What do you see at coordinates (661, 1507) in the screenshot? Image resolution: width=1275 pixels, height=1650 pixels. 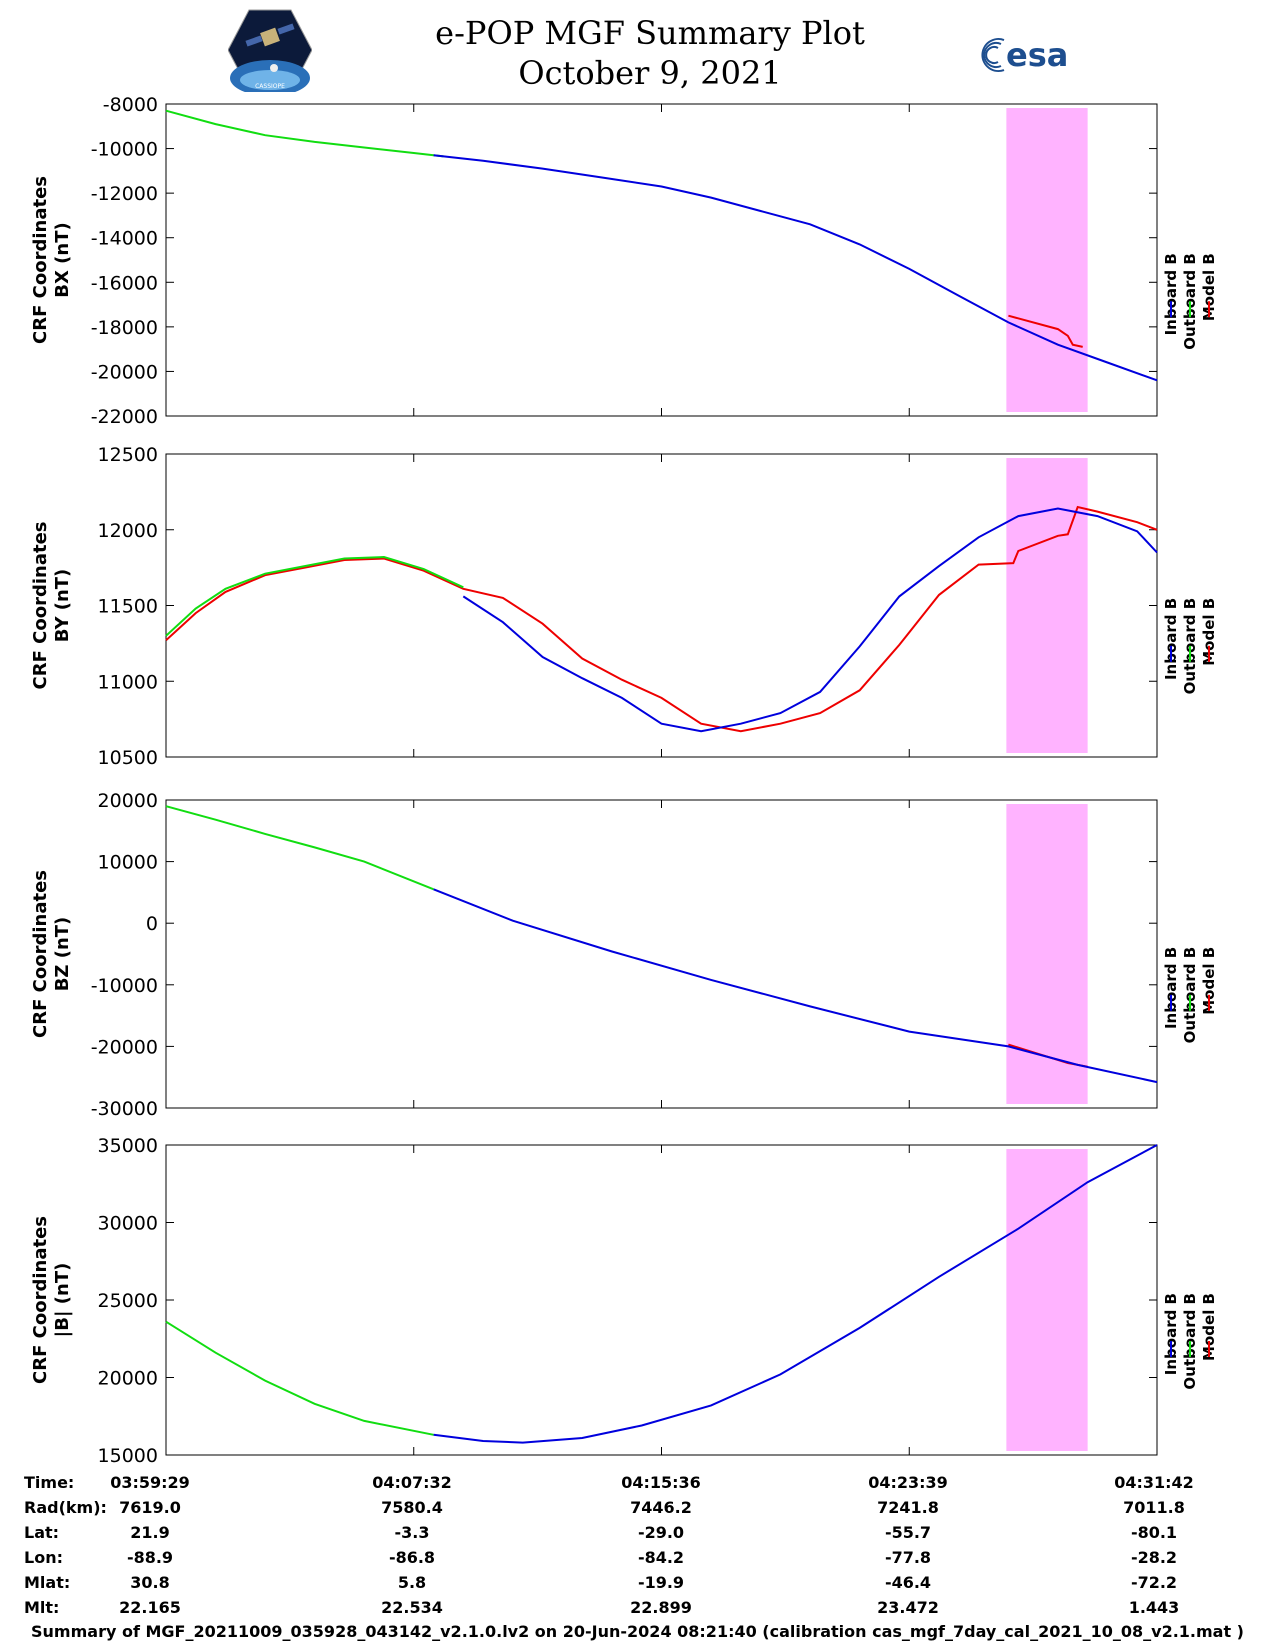 I see `ephemeris-value: 7446.2` at bounding box center [661, 1507].